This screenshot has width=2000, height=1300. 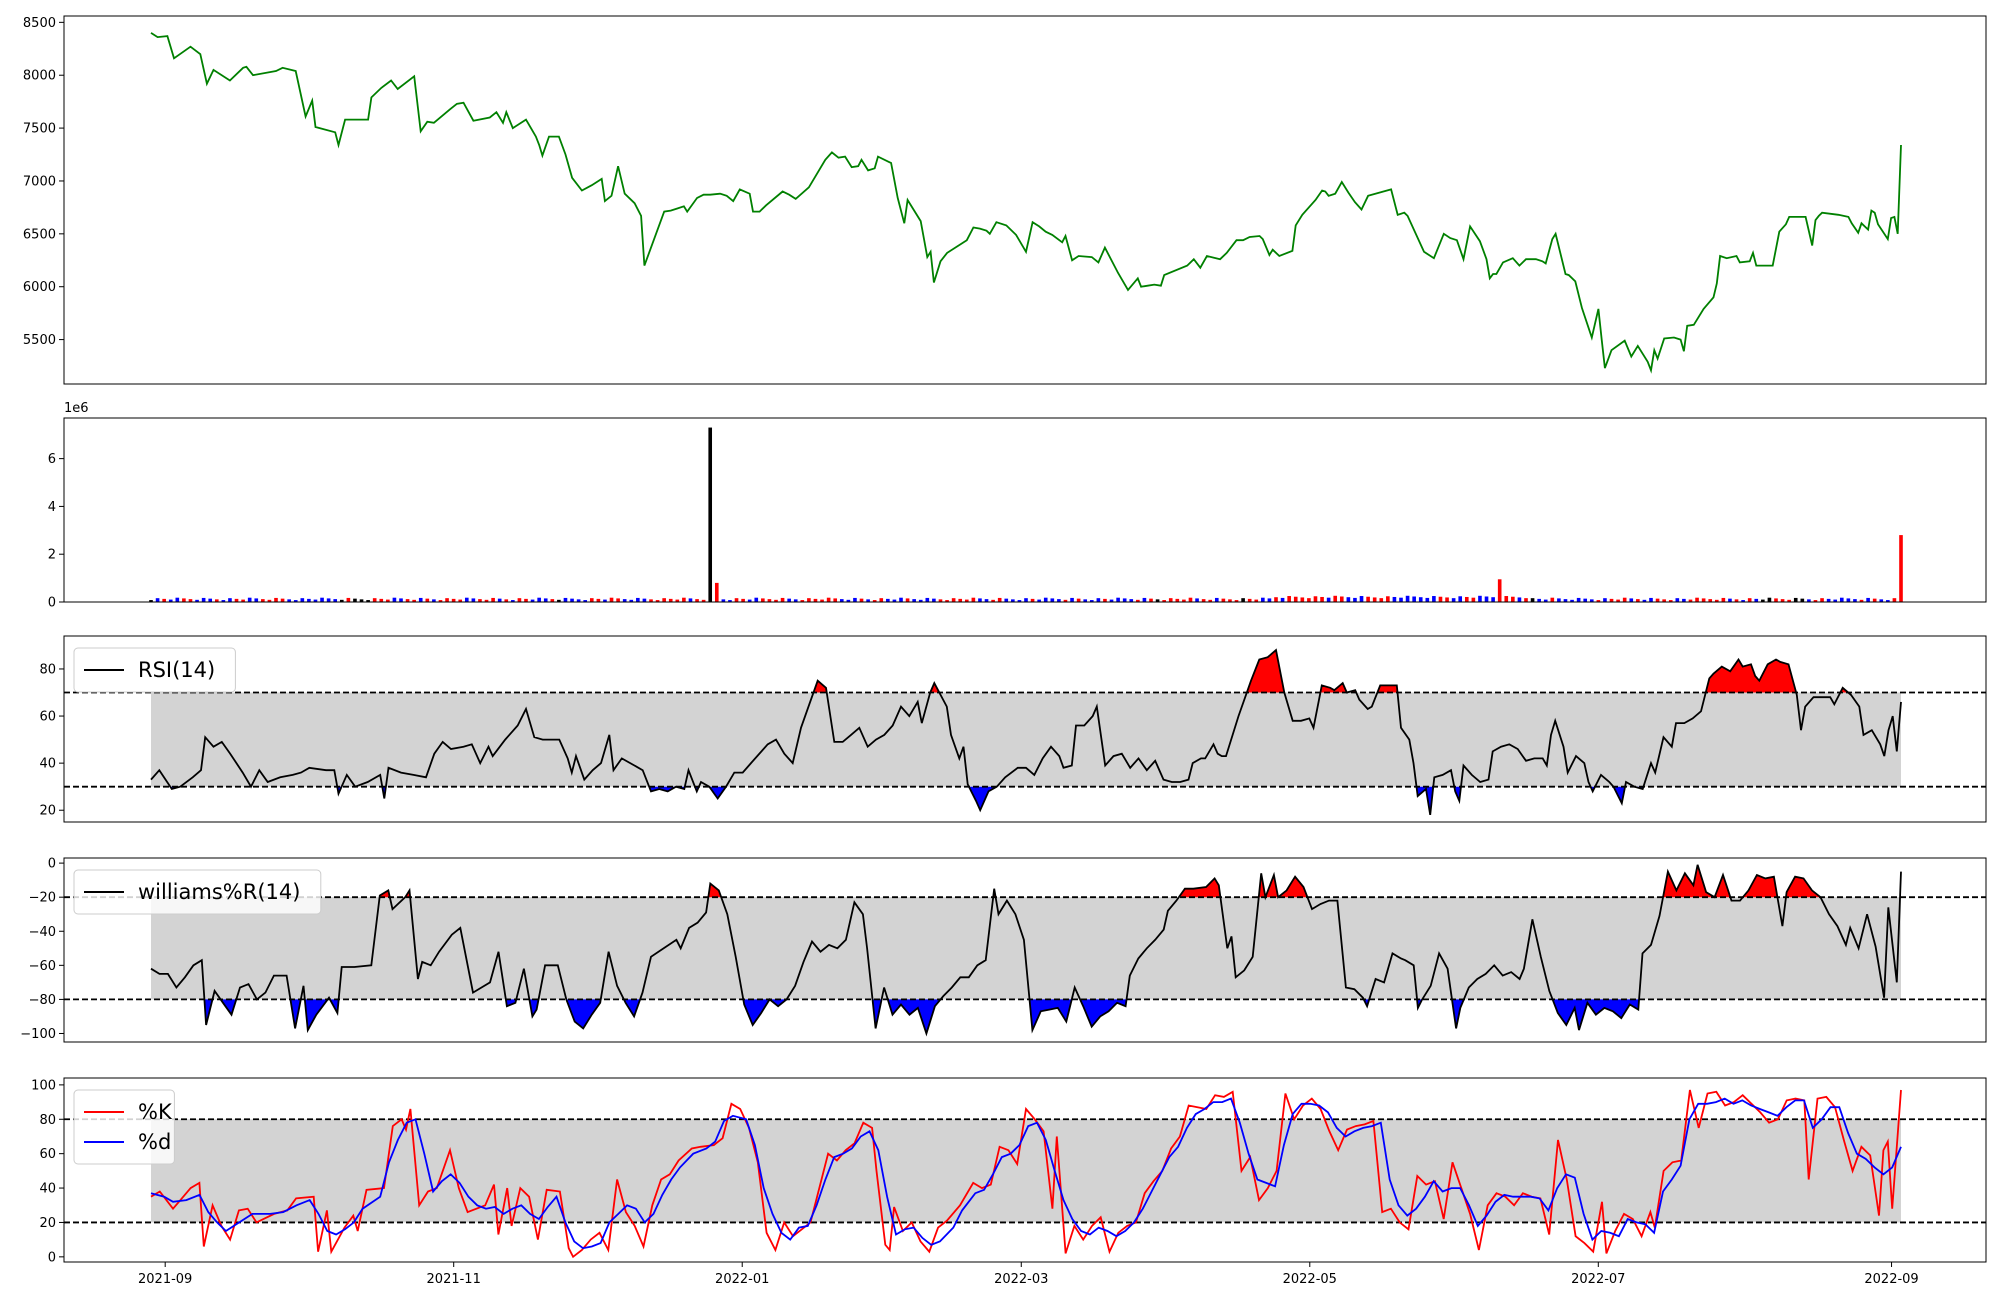 What do you see at coordinates (1891, 1279) in the screenshot?
I see `x-tick-label: 2022-09` at bounding box center [1891, 1279].